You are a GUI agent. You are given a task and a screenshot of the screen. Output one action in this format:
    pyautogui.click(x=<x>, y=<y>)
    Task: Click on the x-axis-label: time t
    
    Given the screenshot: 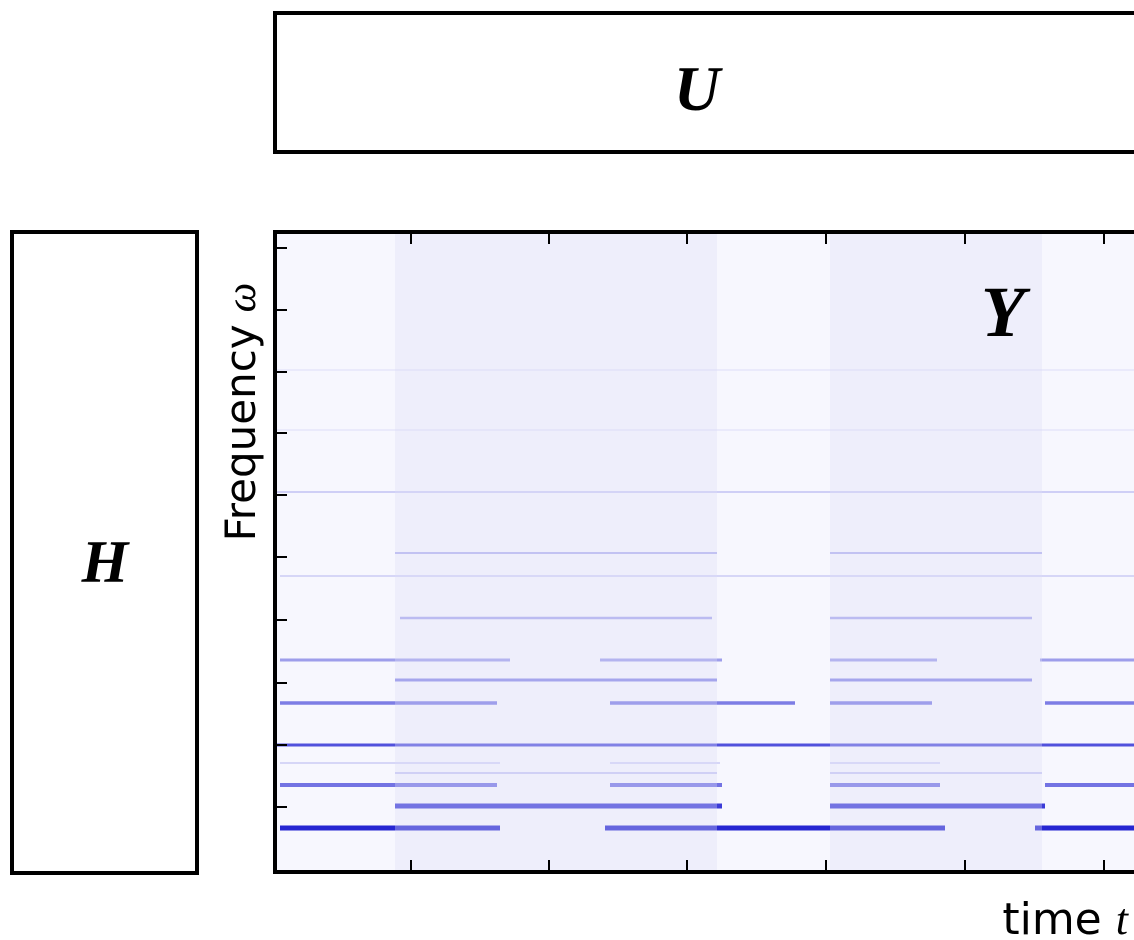 What is the action you would take?
    pyautogui.click(x=1065, y=917)
    